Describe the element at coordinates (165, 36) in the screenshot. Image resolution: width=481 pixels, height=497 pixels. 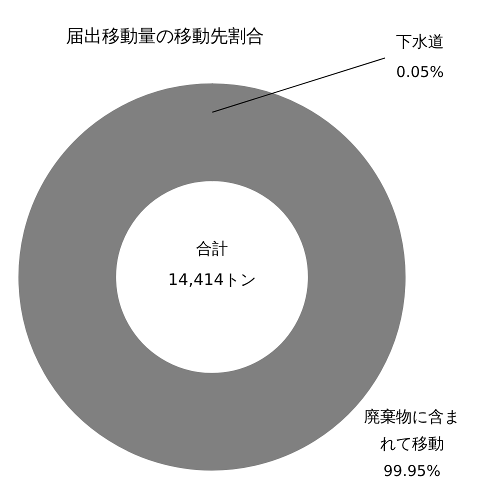
I see `chart-title: 届出移動量の移動先割合` at that location.